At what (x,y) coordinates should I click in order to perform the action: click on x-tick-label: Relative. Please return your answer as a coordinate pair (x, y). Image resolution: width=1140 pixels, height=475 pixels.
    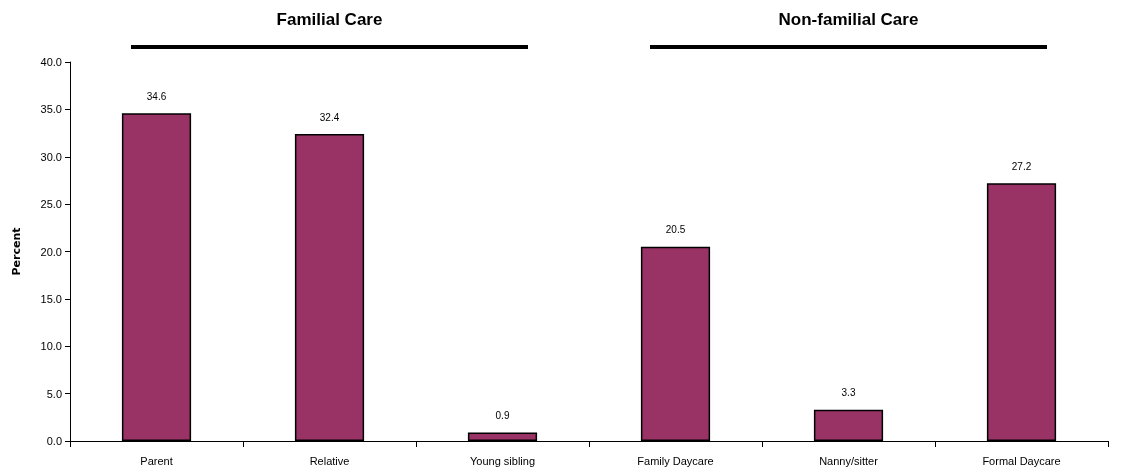
    Looking at the image, I should click on (329, 460).